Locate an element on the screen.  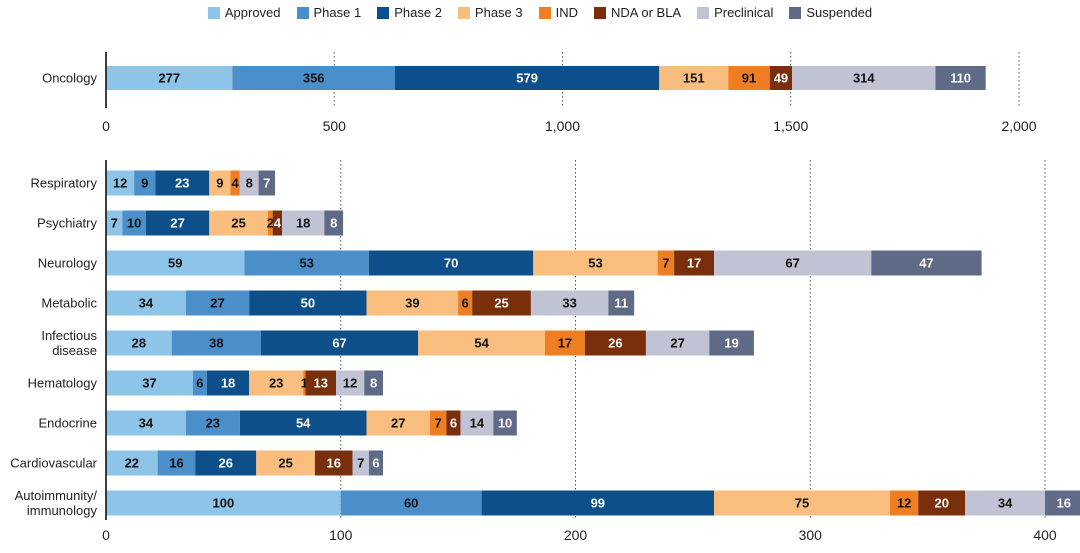
data-label: 27 is located at coordinates (398, 423).